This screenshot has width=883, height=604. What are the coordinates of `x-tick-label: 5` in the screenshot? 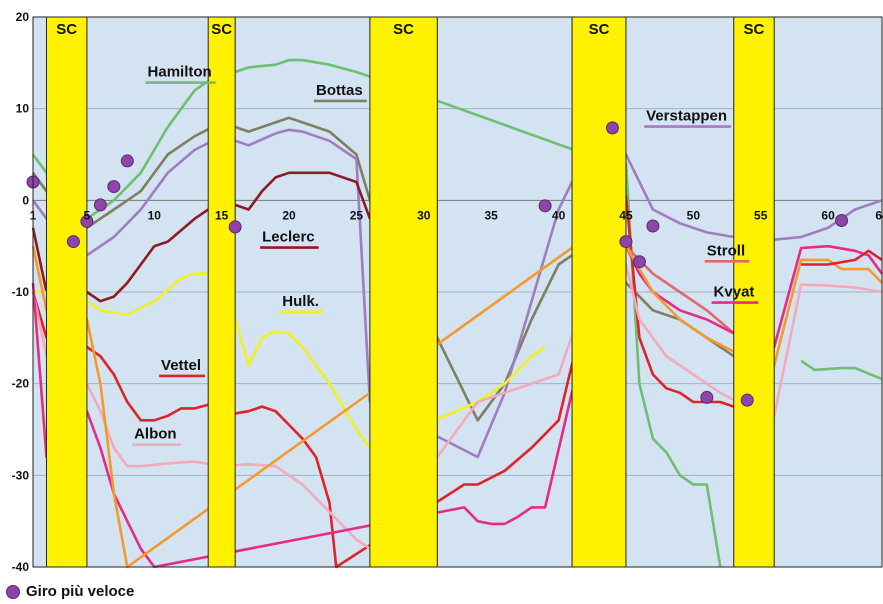 It's located at (87, 215).